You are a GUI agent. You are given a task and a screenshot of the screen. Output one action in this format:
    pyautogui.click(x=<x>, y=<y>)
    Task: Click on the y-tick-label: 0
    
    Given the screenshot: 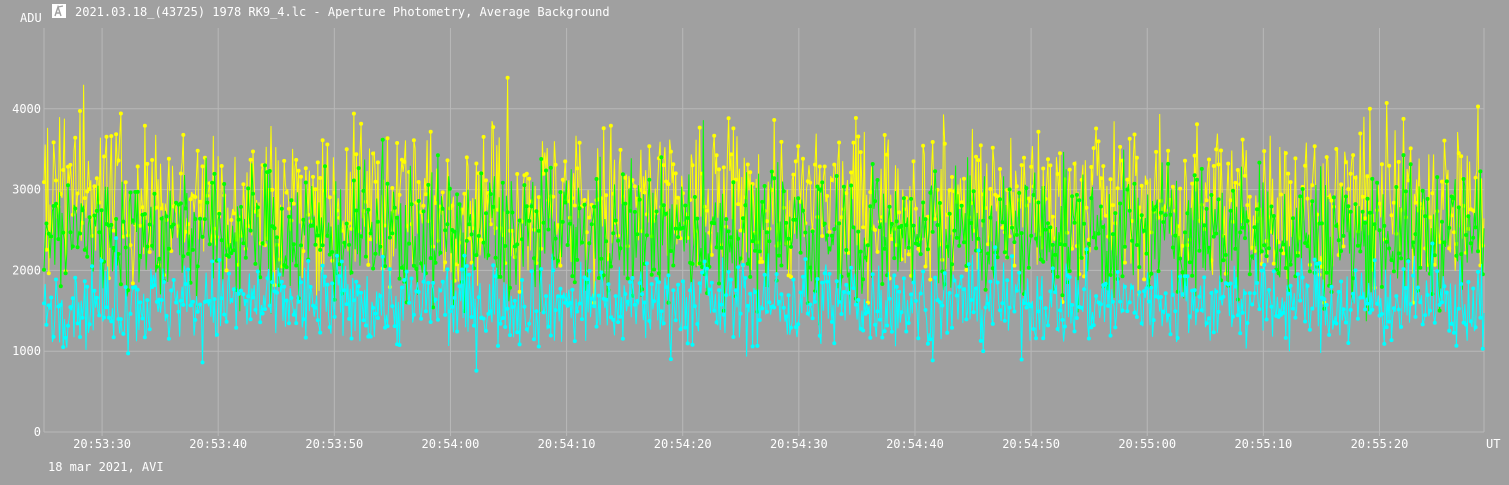 What is the action you would take?
    pyautogui.click(x=37, y=432)
    